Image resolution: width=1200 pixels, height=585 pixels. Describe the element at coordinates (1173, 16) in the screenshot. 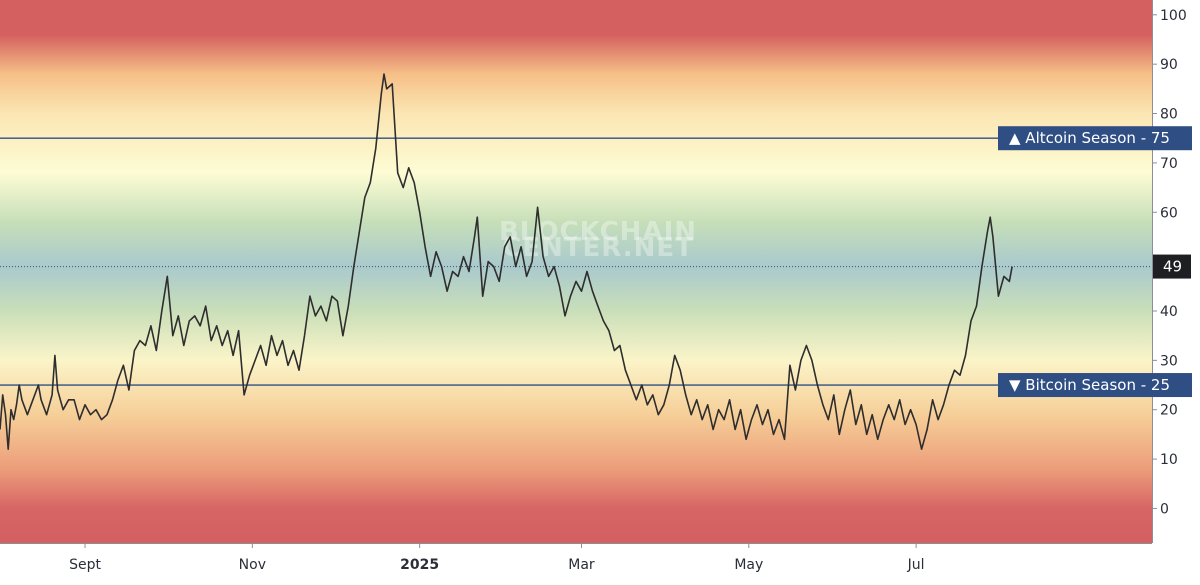

I see `y-tick-label-100: 100` at that location.